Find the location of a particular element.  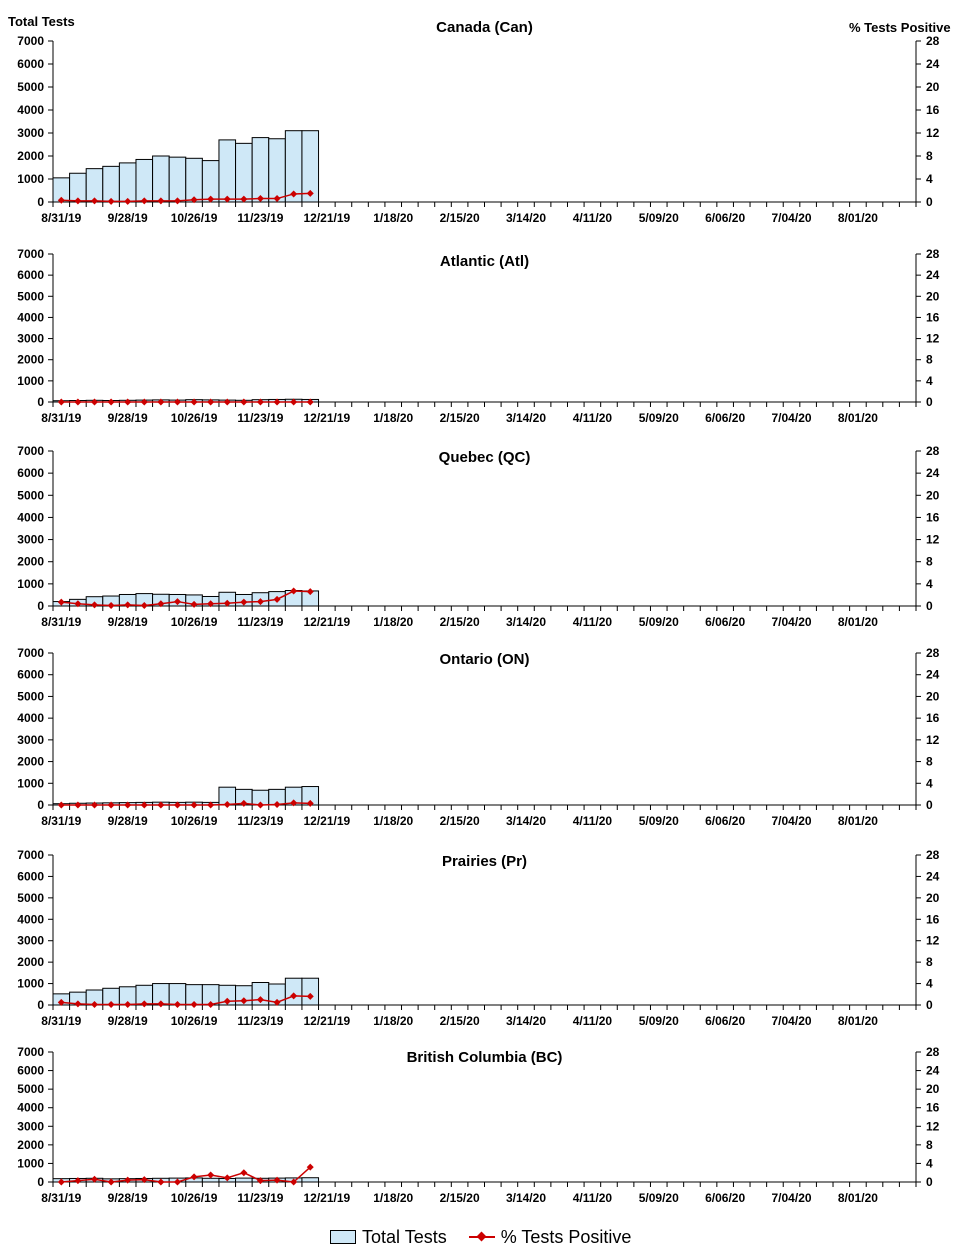

chart-legend: Total Tests % Tests Positive is located at coordinates (491, 1237).